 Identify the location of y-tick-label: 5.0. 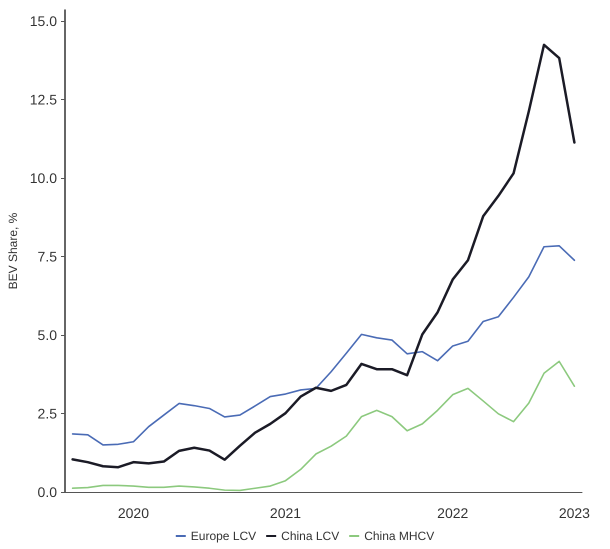
(48, 334).